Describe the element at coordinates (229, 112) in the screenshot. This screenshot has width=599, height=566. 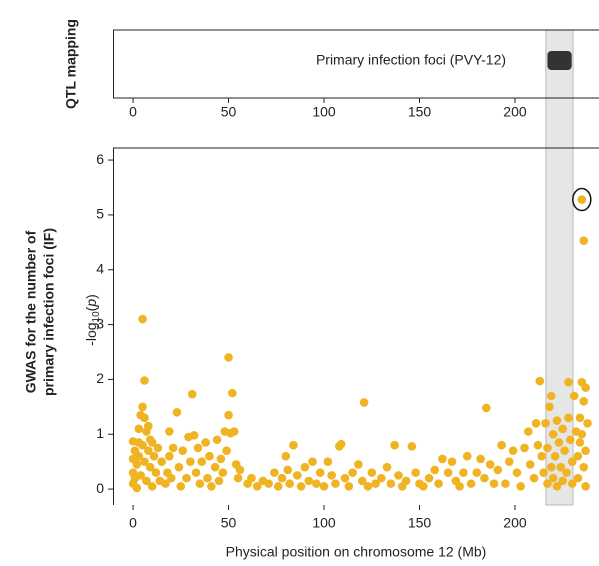
I see `x-tick-label: 50` at that location.